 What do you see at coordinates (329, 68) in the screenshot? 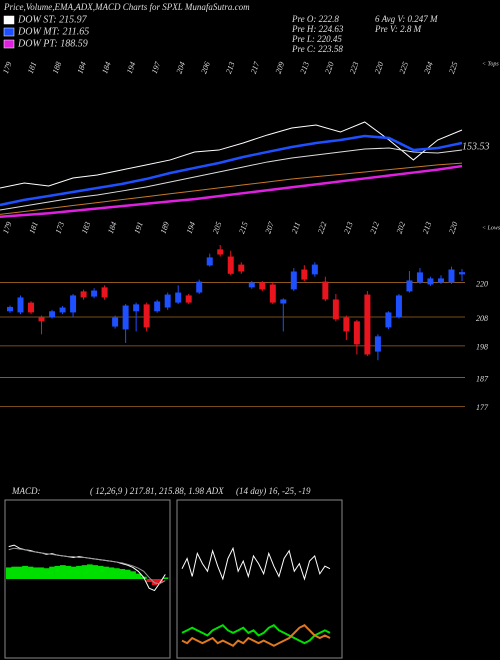
I see `top-label: 220` at bounding box center [329, 68].